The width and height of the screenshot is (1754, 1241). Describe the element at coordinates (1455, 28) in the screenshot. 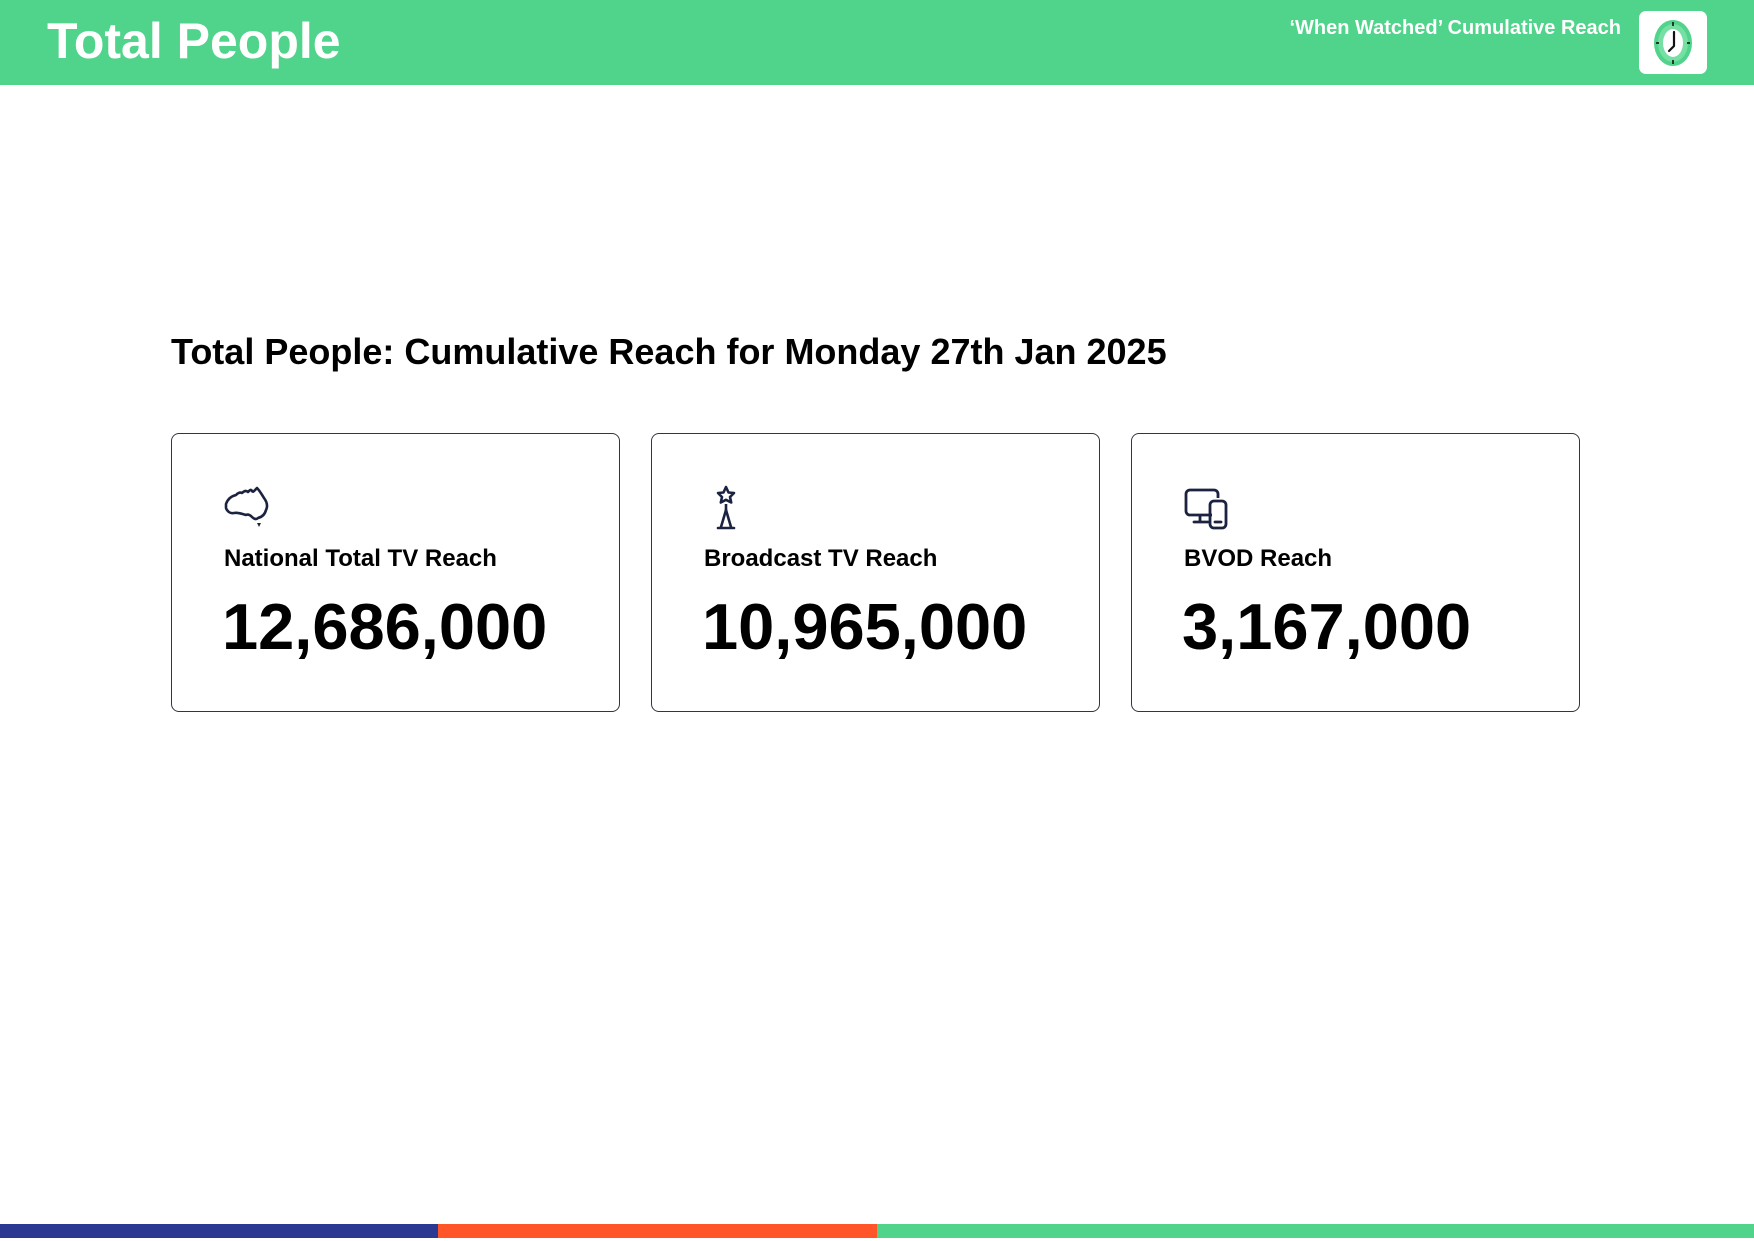

I see `header-subtitle: ‘When Watched’ Cumulative Reach` at that location.